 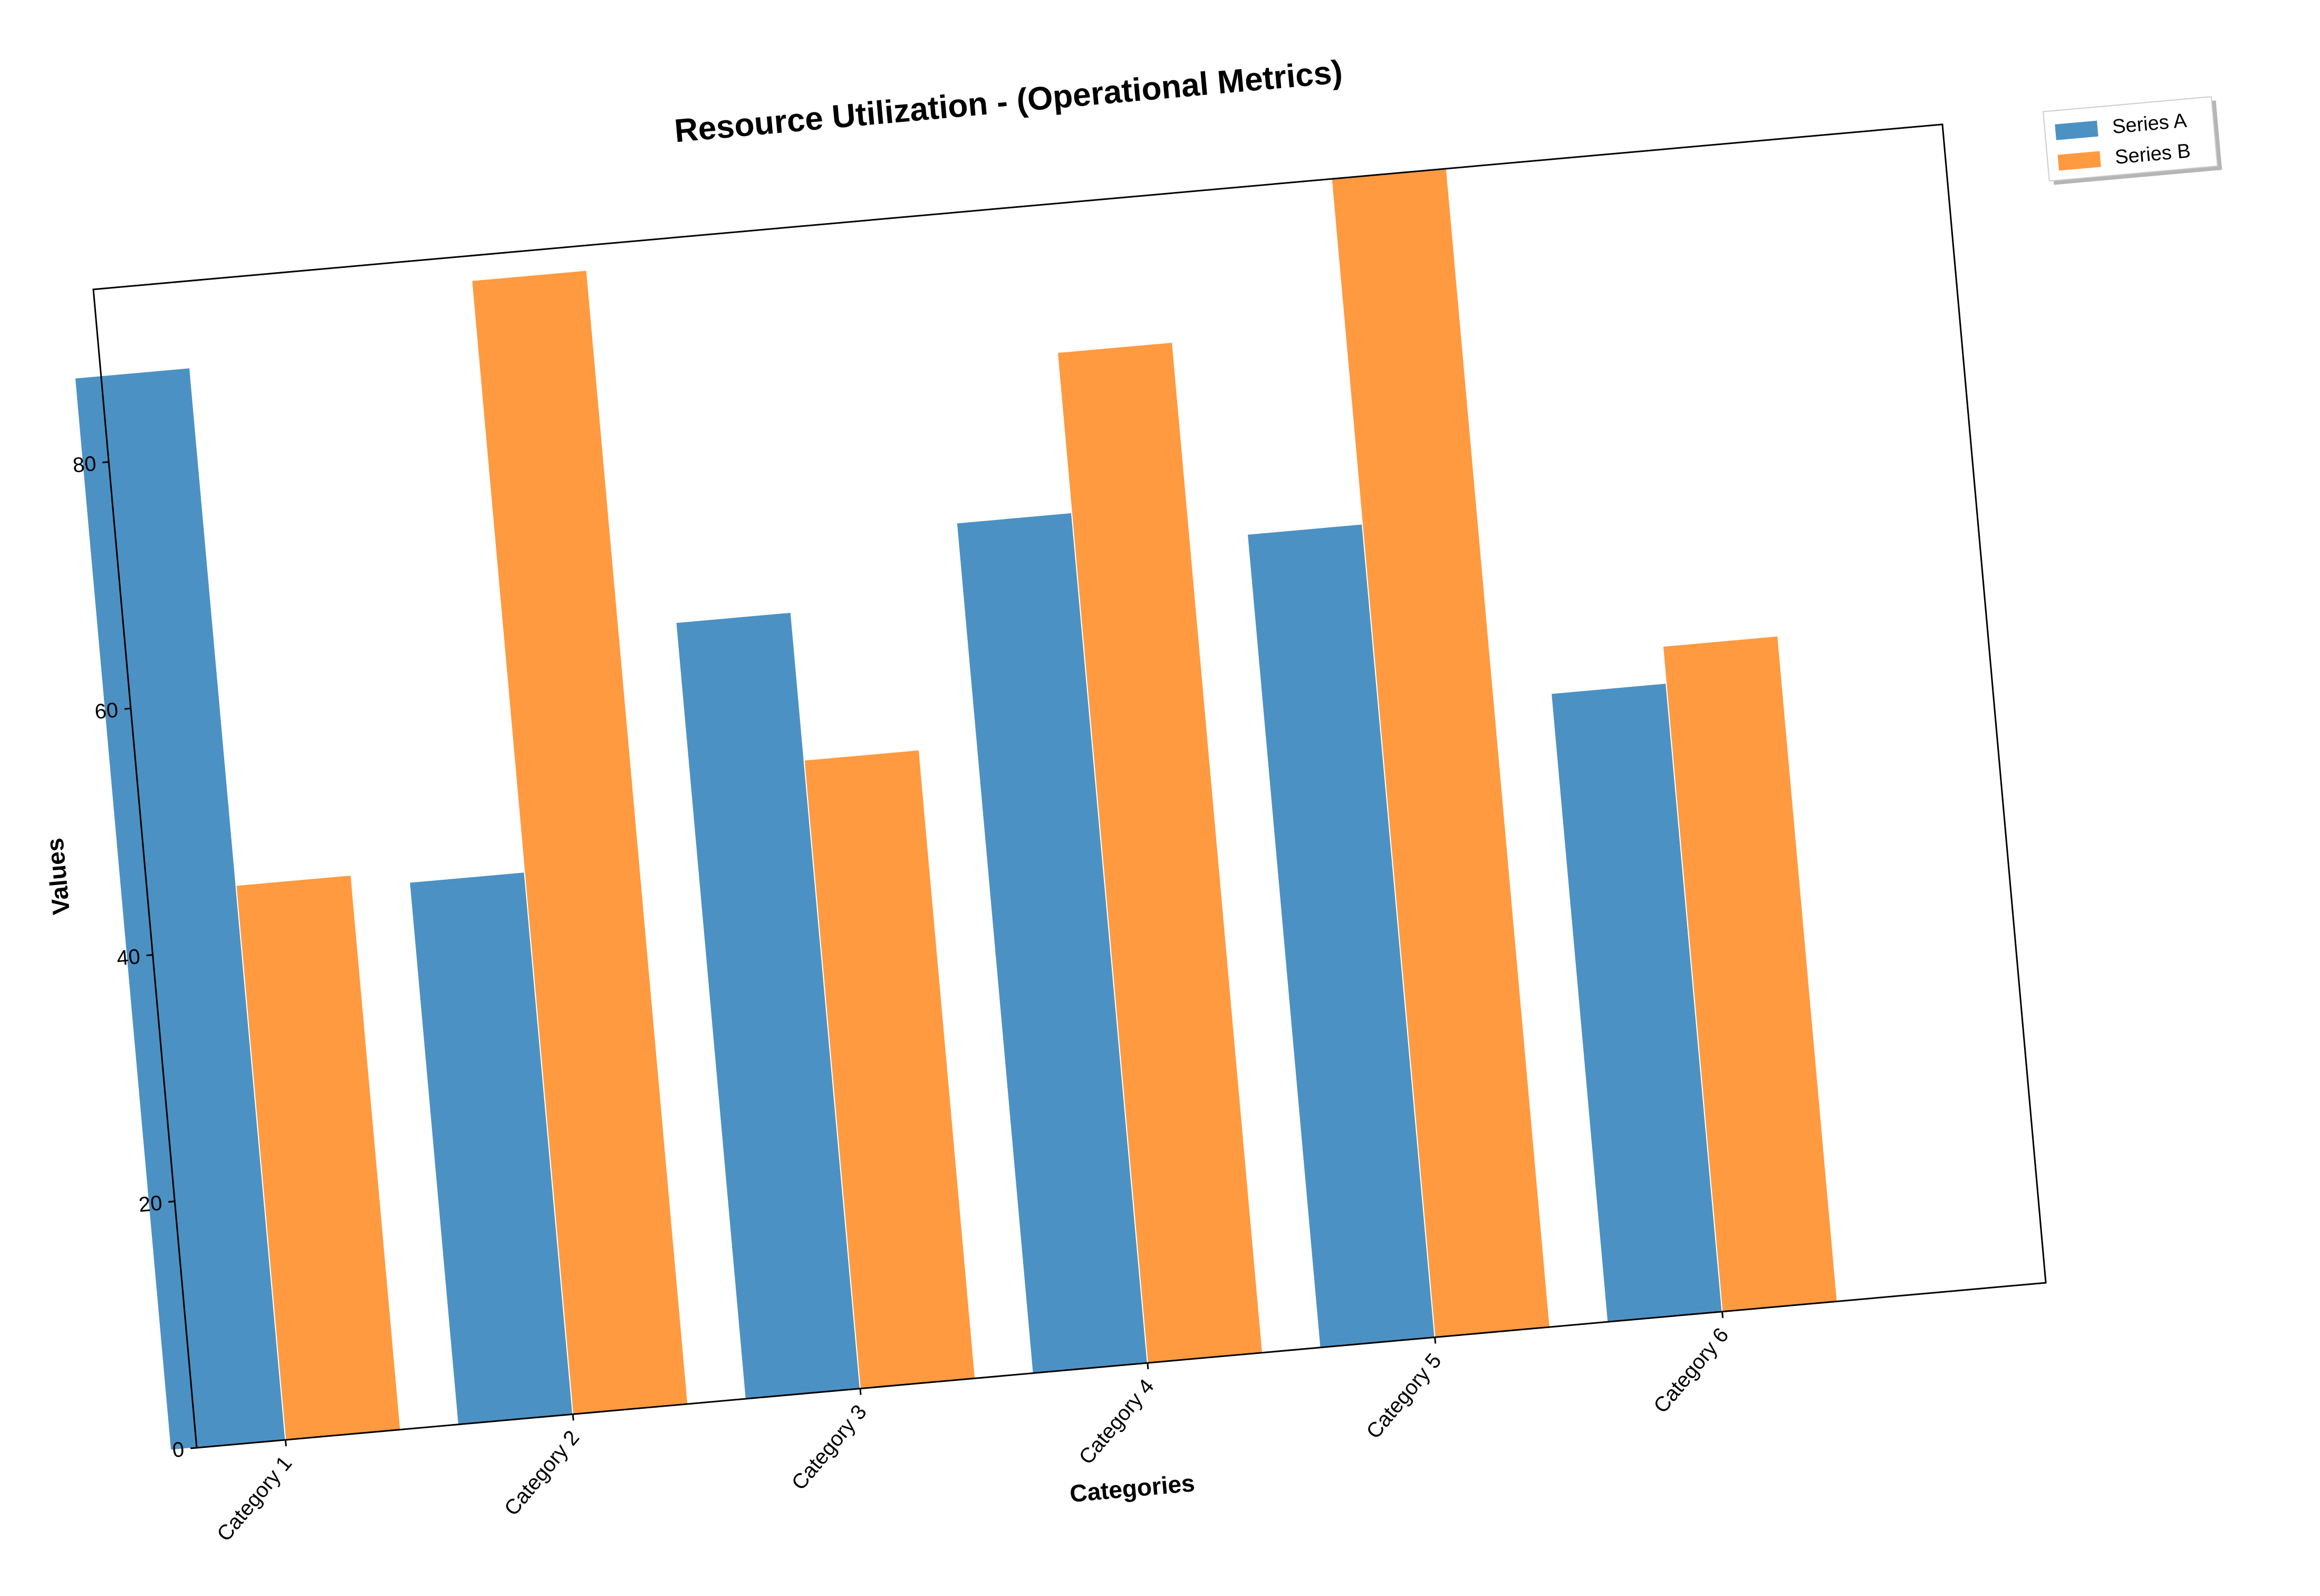 I want to click on y-tick-label: 60, so click(x=106, y=711).